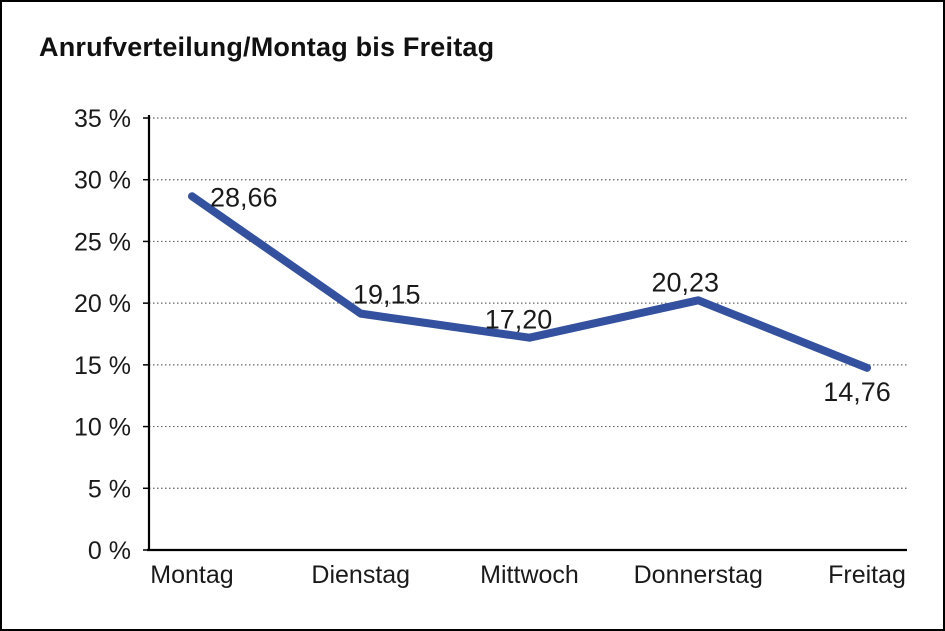 The height and width of the screenshot is (631, 945). What do you see at coordinates (191, 575) in the screenshot?
I see `x-category-label: Montag` at bounding box center [191, 575].